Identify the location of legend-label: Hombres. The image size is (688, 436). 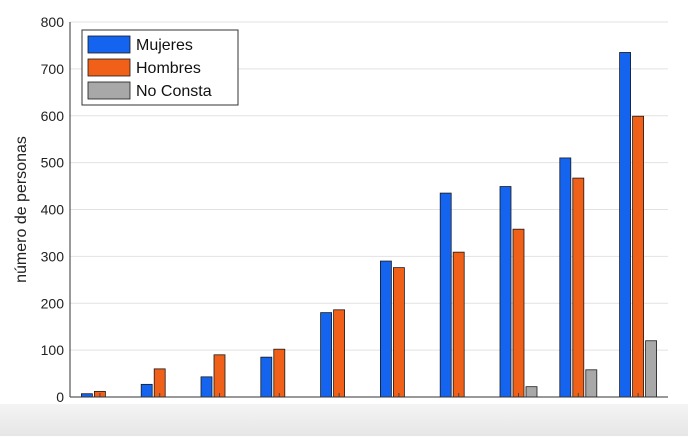
(168, 68).